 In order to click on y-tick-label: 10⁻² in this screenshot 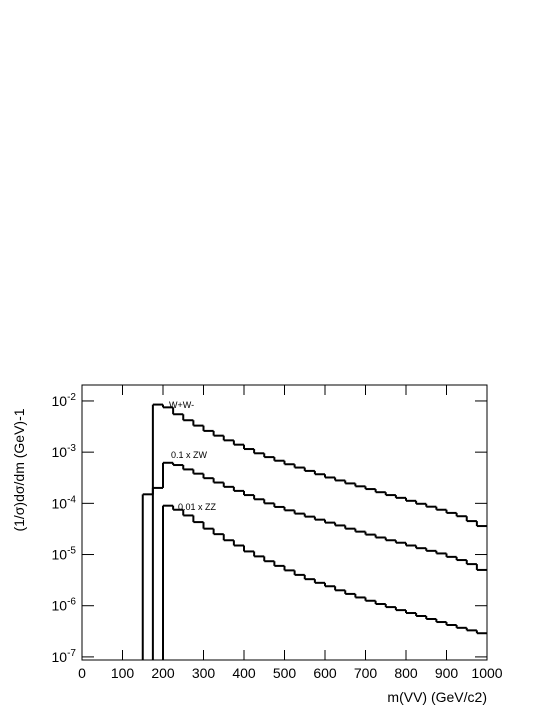, I will do `click(64, 400)`.